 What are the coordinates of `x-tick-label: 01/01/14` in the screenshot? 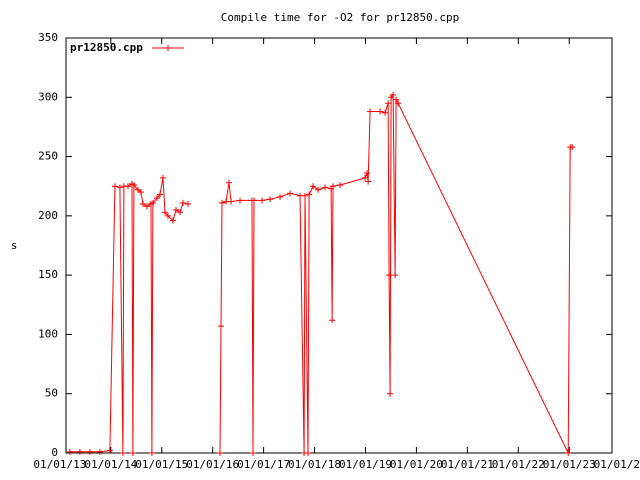 It's located at (110, 464).